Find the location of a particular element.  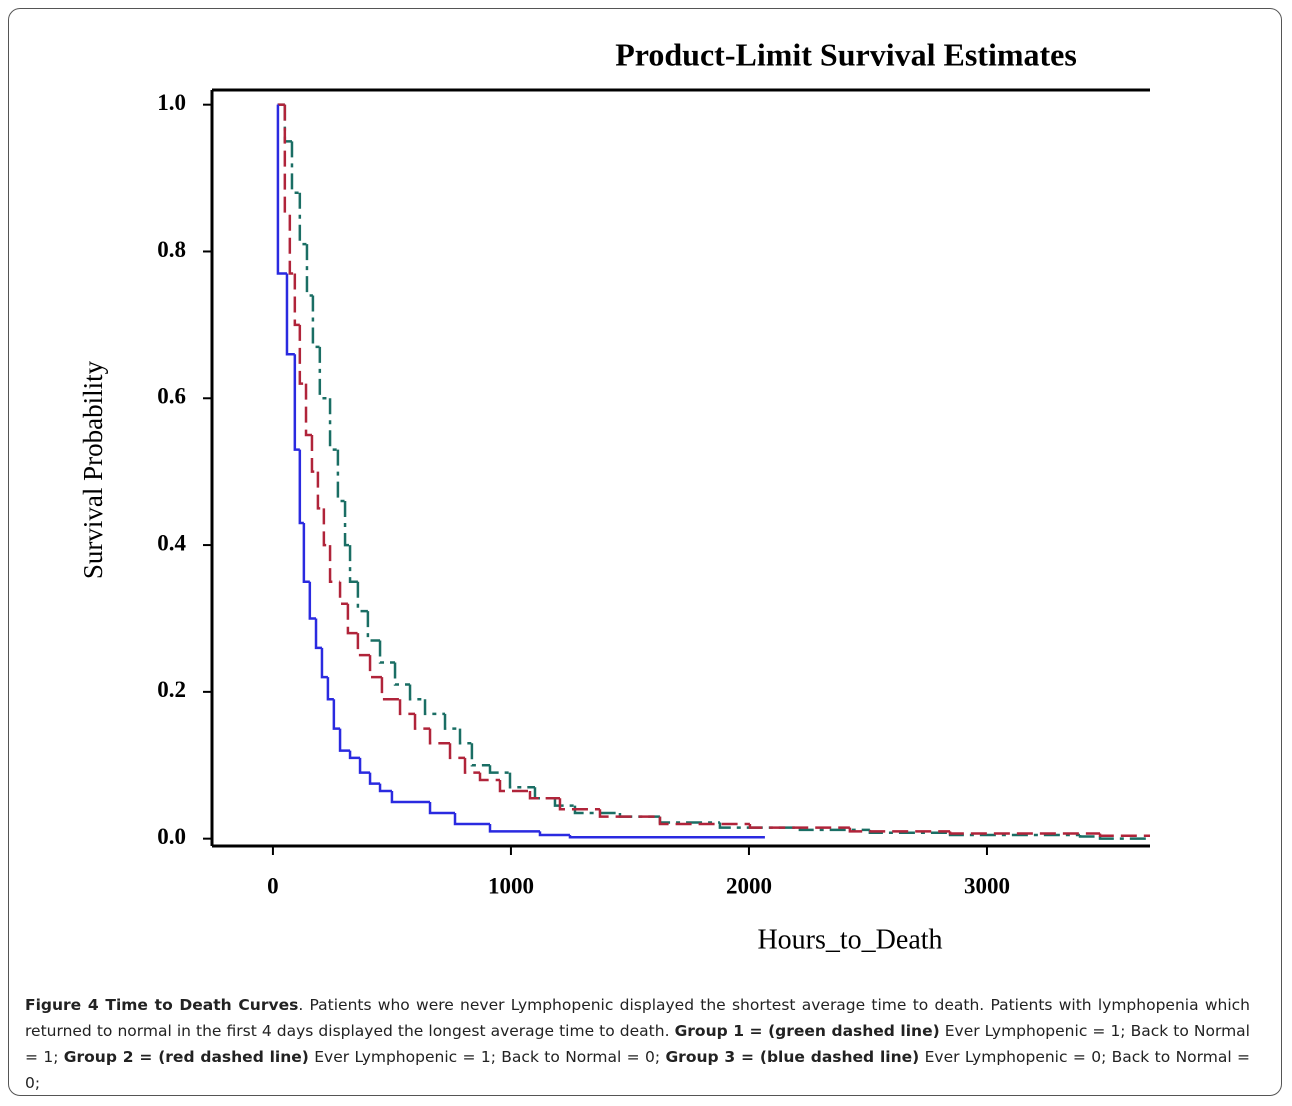

chart-title: Product-Limit Survival Estimates is located at coordinates (846, 54).